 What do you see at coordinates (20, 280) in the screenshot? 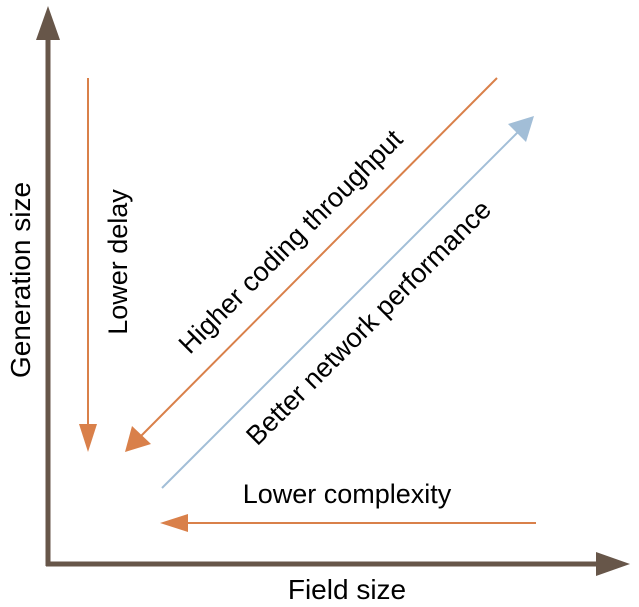
I see `y-axis-label: Generation size` at bounding box center [20, 280].